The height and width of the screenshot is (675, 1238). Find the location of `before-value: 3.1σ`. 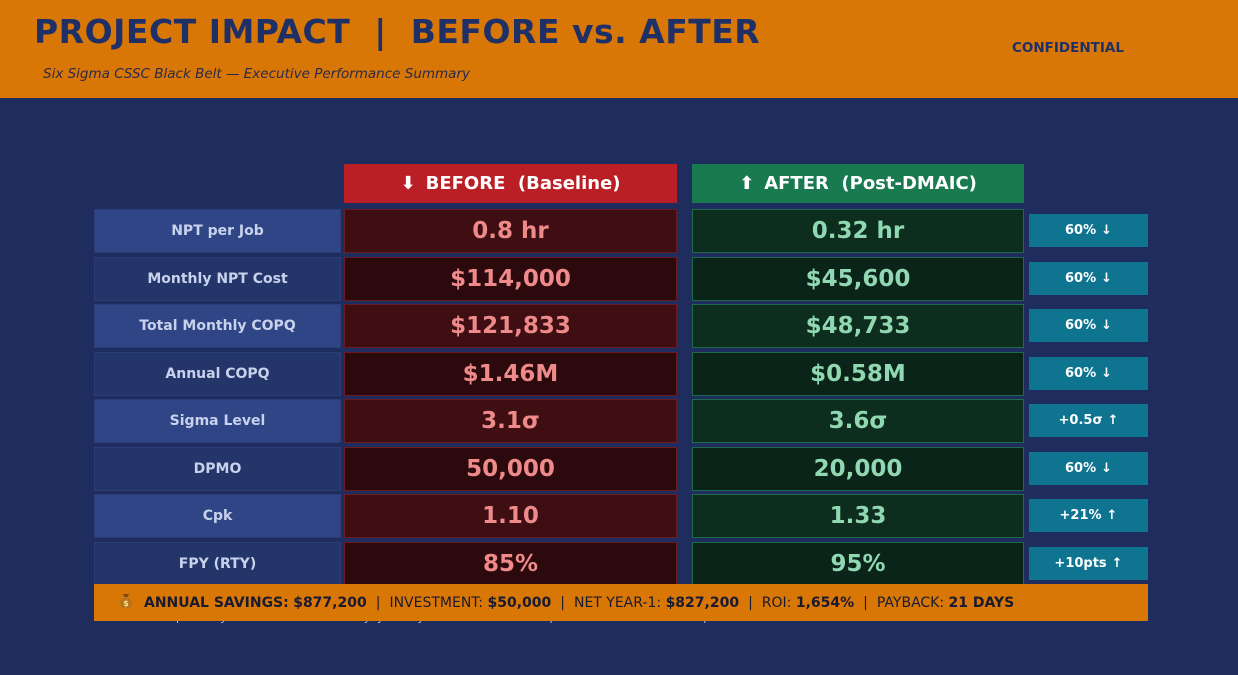

before-value: 3.1σ is located at coordinates (510, 421).